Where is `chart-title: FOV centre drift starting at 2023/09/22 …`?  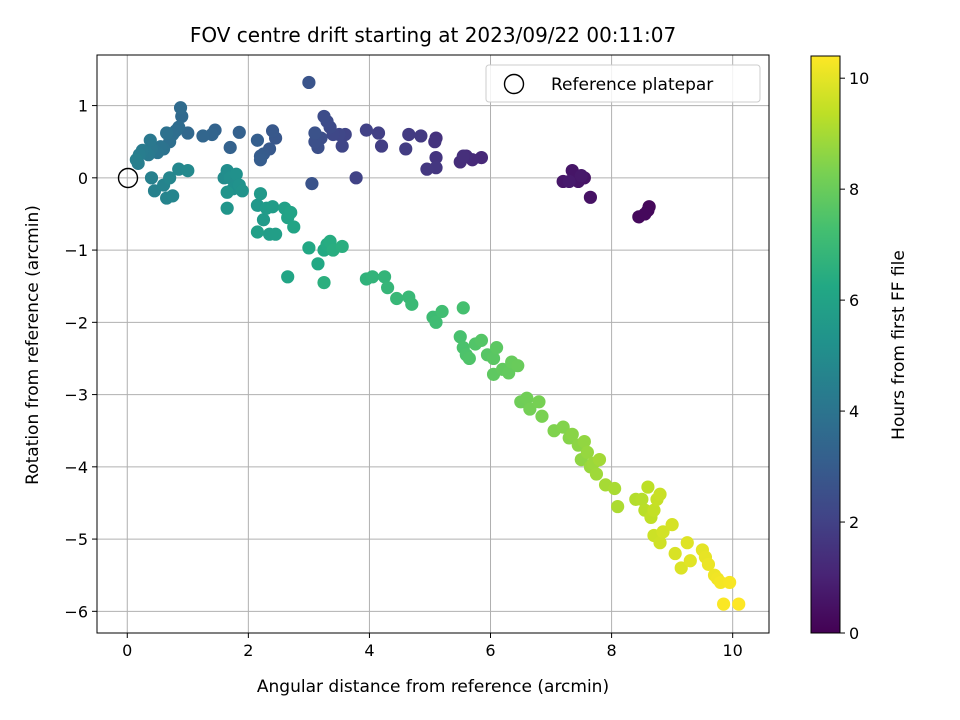 chart-title: FOV centre drift starting at 2023/09/22 … is located at coordinates (433, 35).